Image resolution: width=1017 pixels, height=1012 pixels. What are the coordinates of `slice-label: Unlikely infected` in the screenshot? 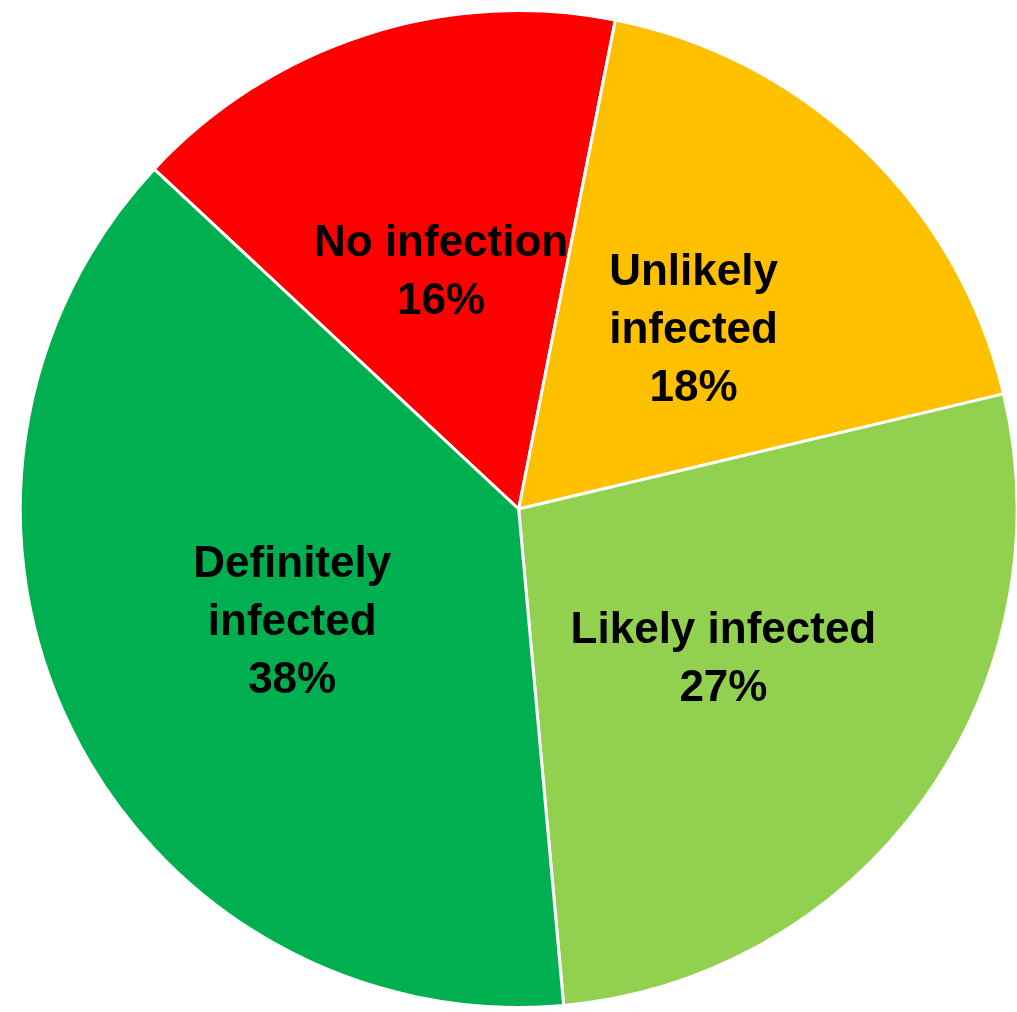 It's located at (694, 298).